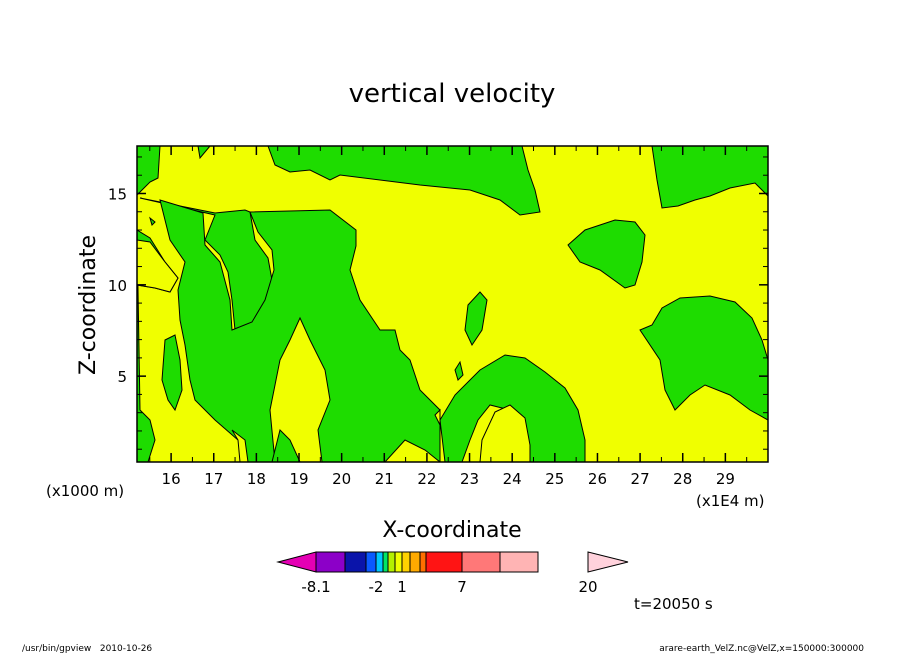  I want to click on y-tick-label: 10, so click(117, 286).